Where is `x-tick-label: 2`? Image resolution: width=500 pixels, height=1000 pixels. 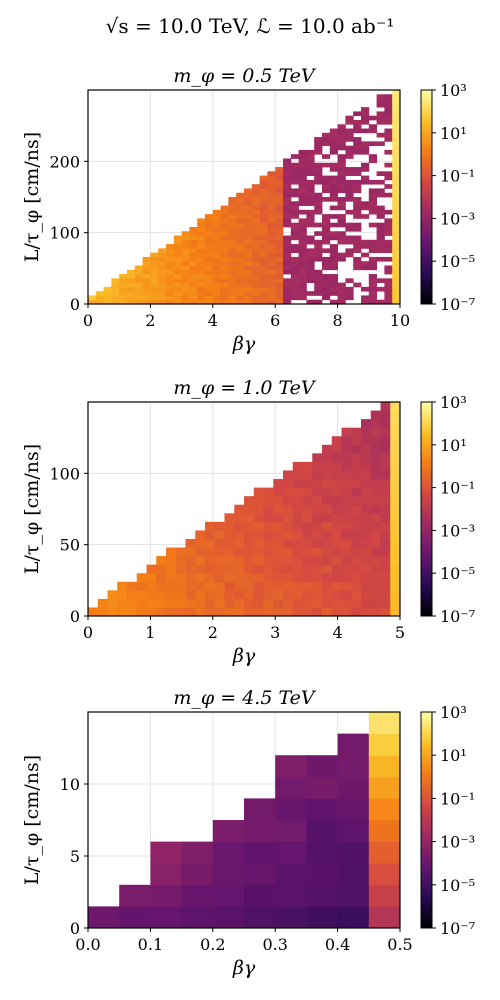
x-tick-label: 2 is located at coordinates (213, 632).